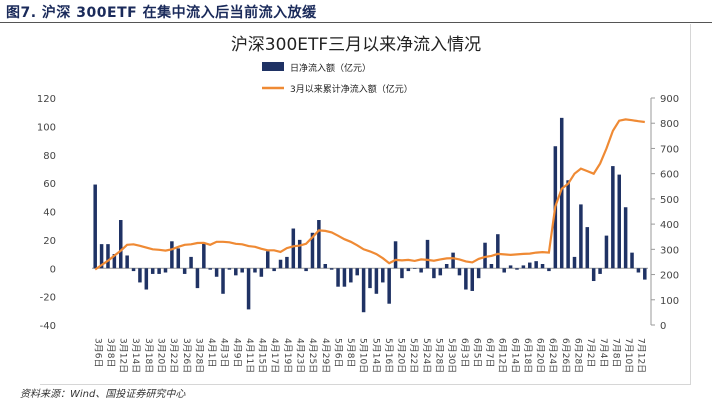  What do you see at coordinates (439, 355) in the screenshot?
I see `x-tick-label: 5月28日` at bounding box center [439, 355].